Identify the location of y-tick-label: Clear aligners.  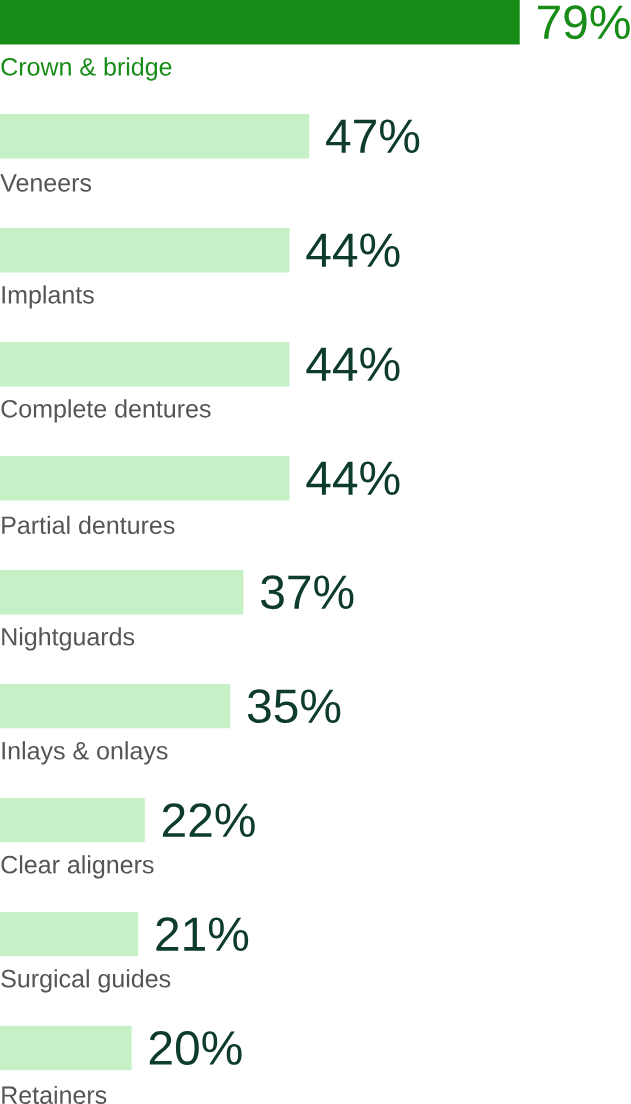
(77, 867).